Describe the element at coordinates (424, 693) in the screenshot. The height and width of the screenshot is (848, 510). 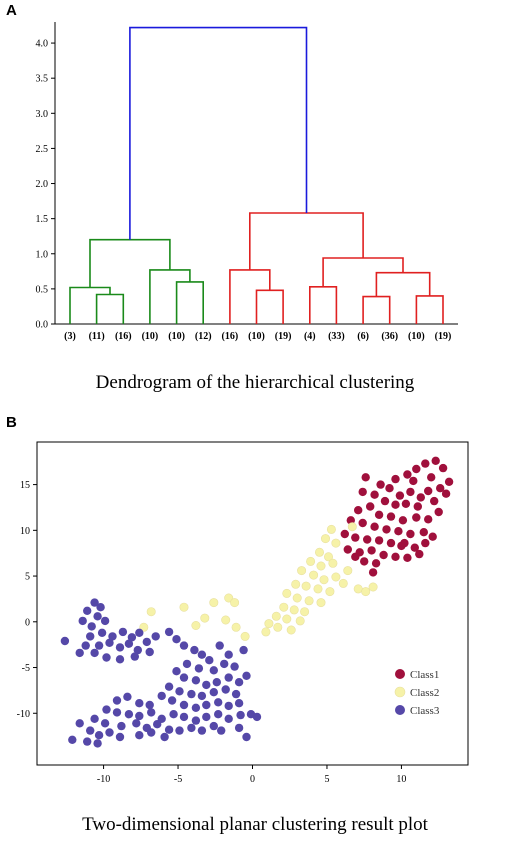
I see `legend-label: Class2` at that location.